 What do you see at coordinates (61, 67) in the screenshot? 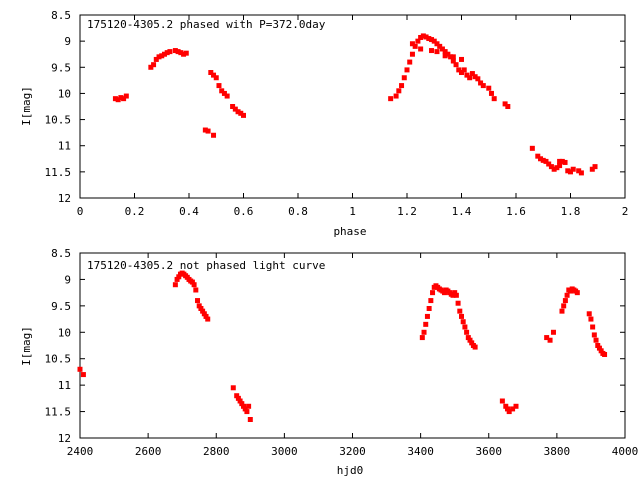
I see `phased-y-tick-label: 9.5` at bounding box center [61, 67].